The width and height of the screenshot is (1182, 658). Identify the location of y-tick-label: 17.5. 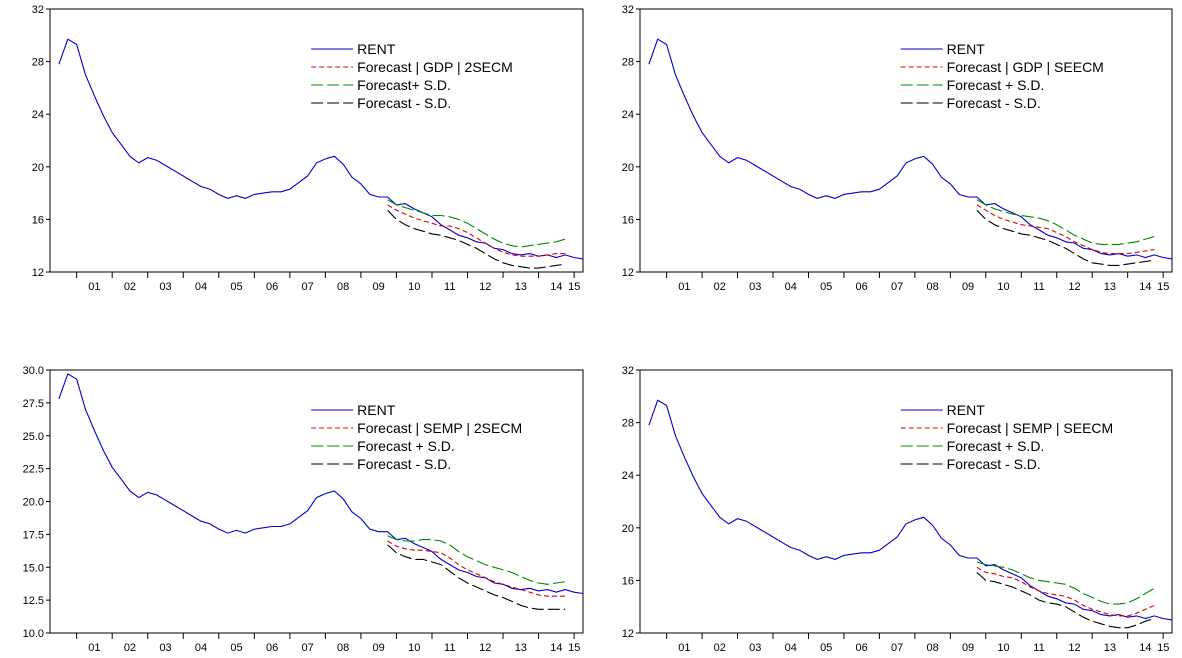
(33, 535).